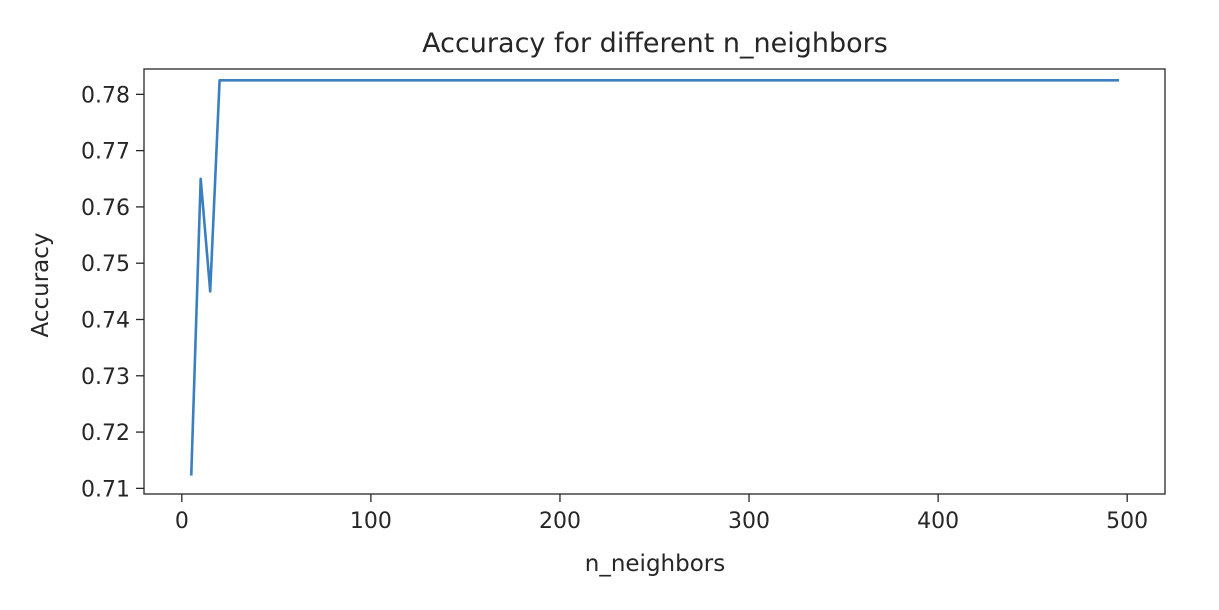 Image resolution: width=1219 pixels, height=610 pixels. I want to click on x-tick-label-1: 100, so click(371, 521).